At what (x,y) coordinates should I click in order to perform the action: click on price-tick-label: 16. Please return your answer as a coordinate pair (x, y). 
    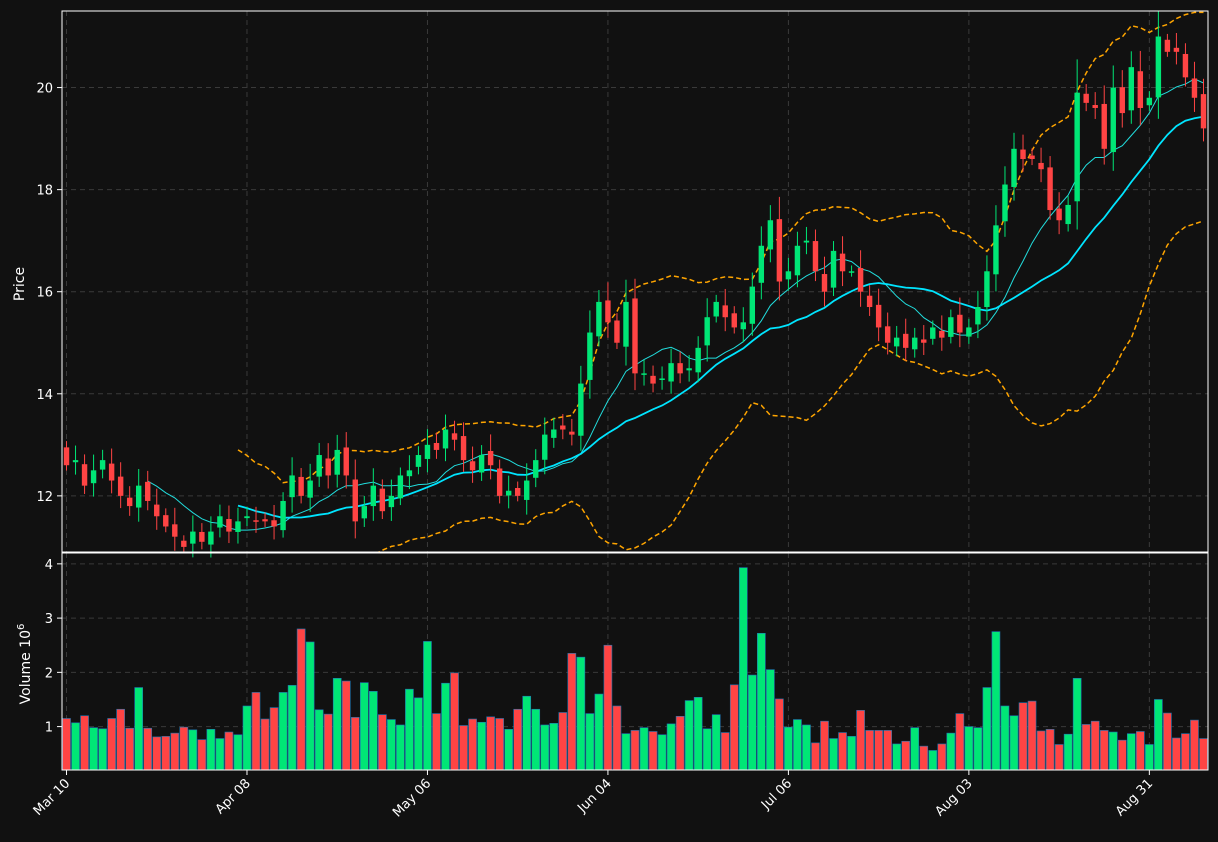
    Looking at the image, I should click on (44, 293).